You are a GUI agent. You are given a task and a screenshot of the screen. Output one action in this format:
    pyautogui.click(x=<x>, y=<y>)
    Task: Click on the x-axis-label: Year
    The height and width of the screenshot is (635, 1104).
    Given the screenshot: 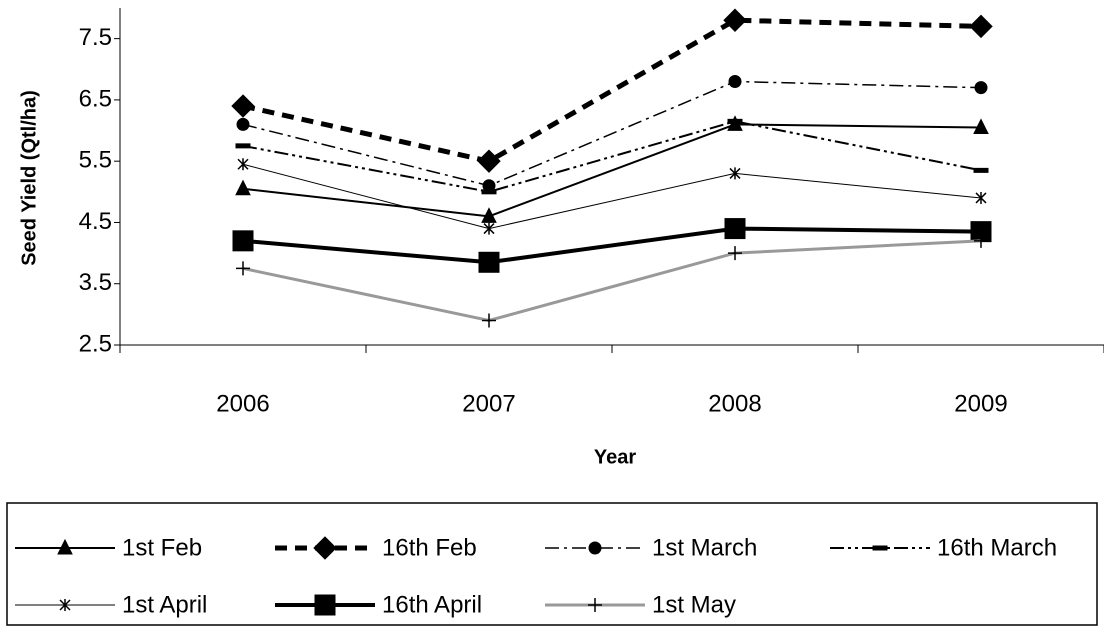 What is the action you would take?
    pyautogui.click(x=615, y=457)
    